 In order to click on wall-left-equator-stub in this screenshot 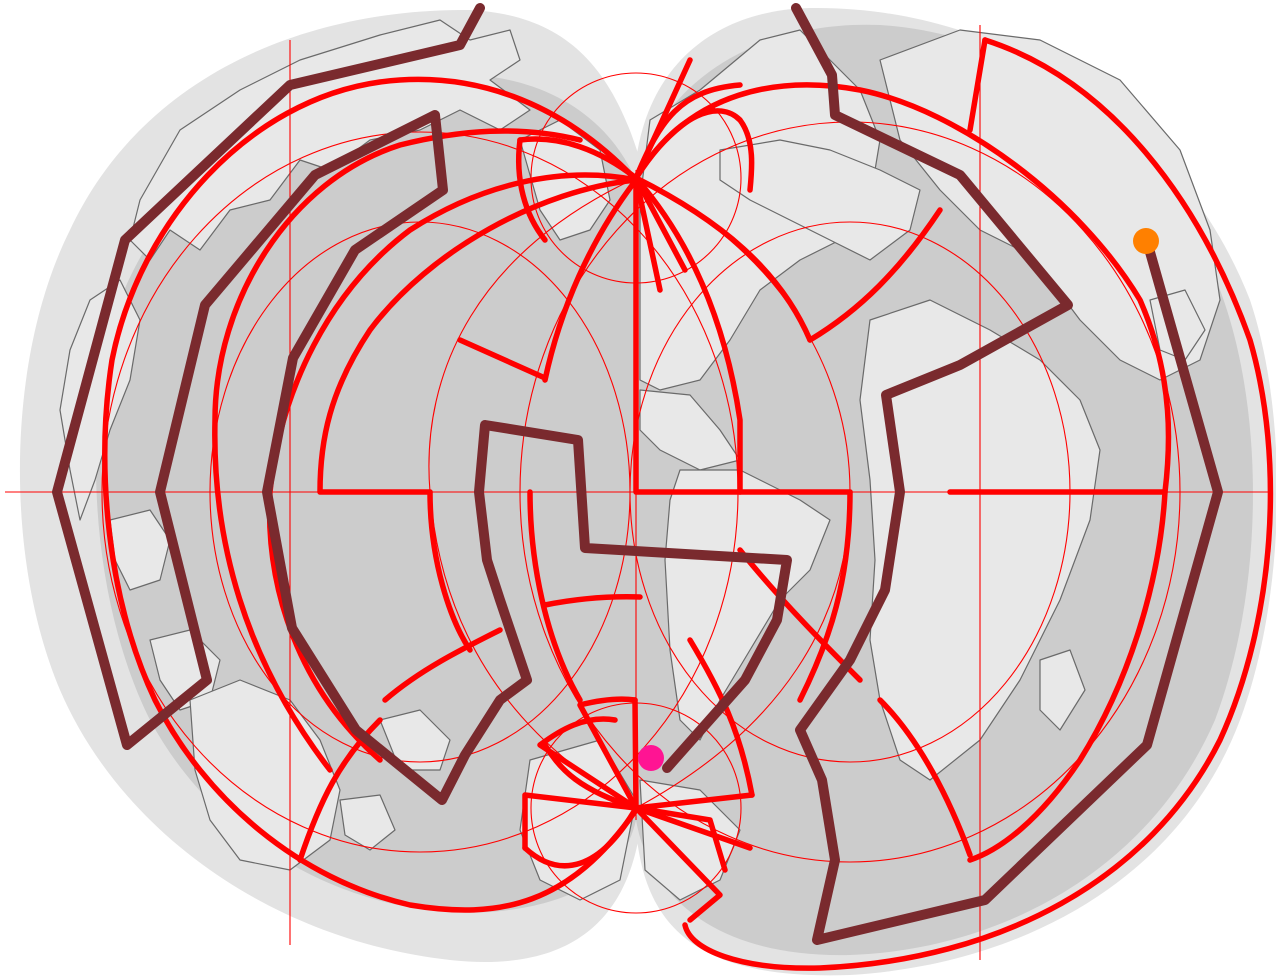, I will do `click(555, 596)`.